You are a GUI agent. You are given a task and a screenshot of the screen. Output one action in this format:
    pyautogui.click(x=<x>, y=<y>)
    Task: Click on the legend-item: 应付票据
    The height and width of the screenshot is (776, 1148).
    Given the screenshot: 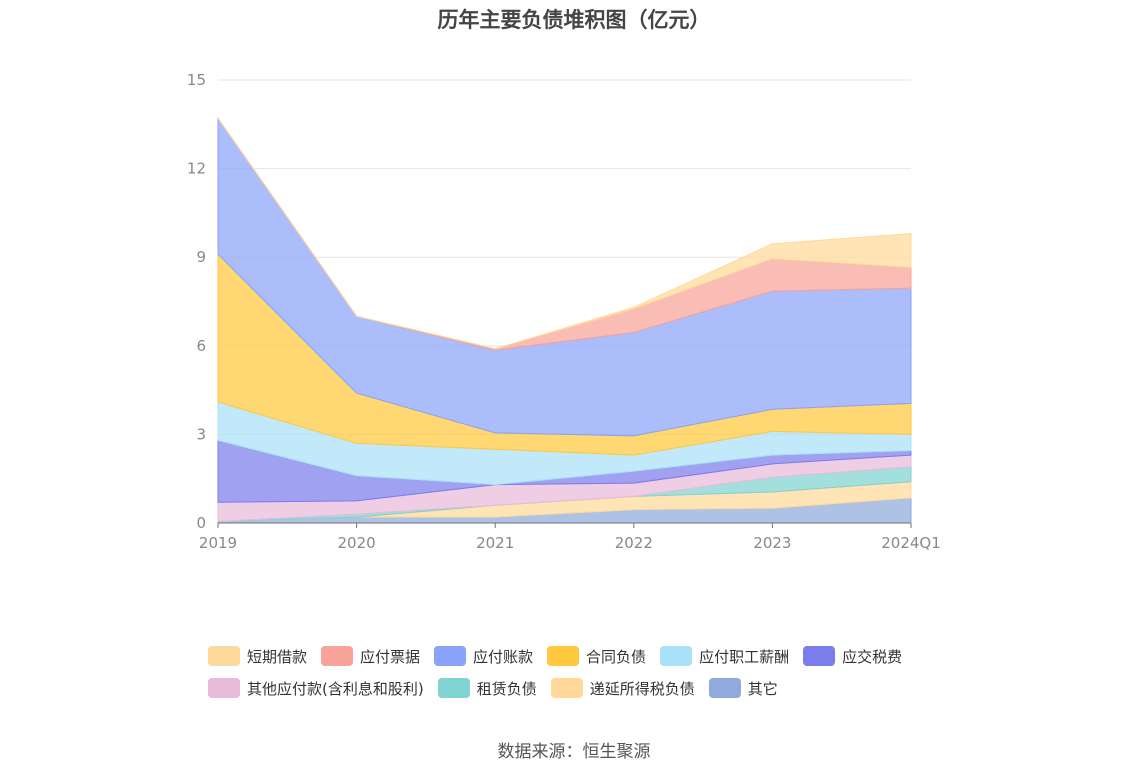 What is the action you would take?
    pyautogui.click(x=370, y=656)
    